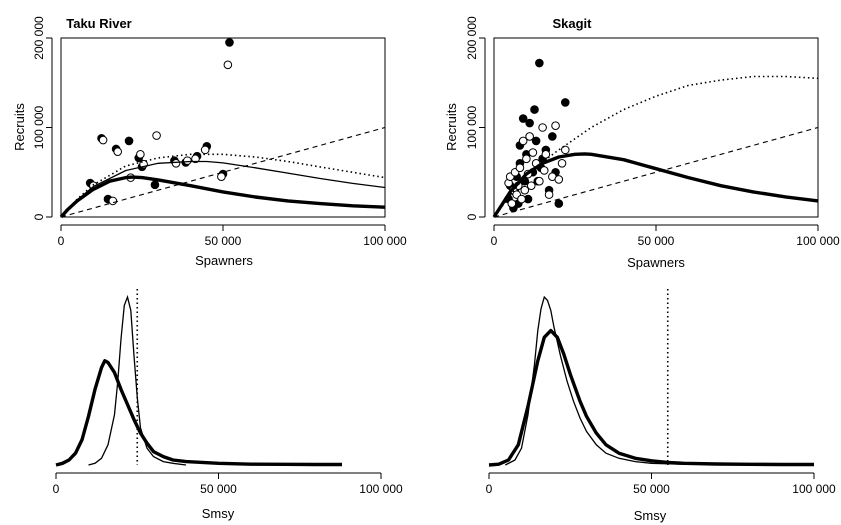  What do you see at coordinates (224, 260) in the screenshot?
I see `xlabel-taku: Spawners` at bounding box center [224, 260].